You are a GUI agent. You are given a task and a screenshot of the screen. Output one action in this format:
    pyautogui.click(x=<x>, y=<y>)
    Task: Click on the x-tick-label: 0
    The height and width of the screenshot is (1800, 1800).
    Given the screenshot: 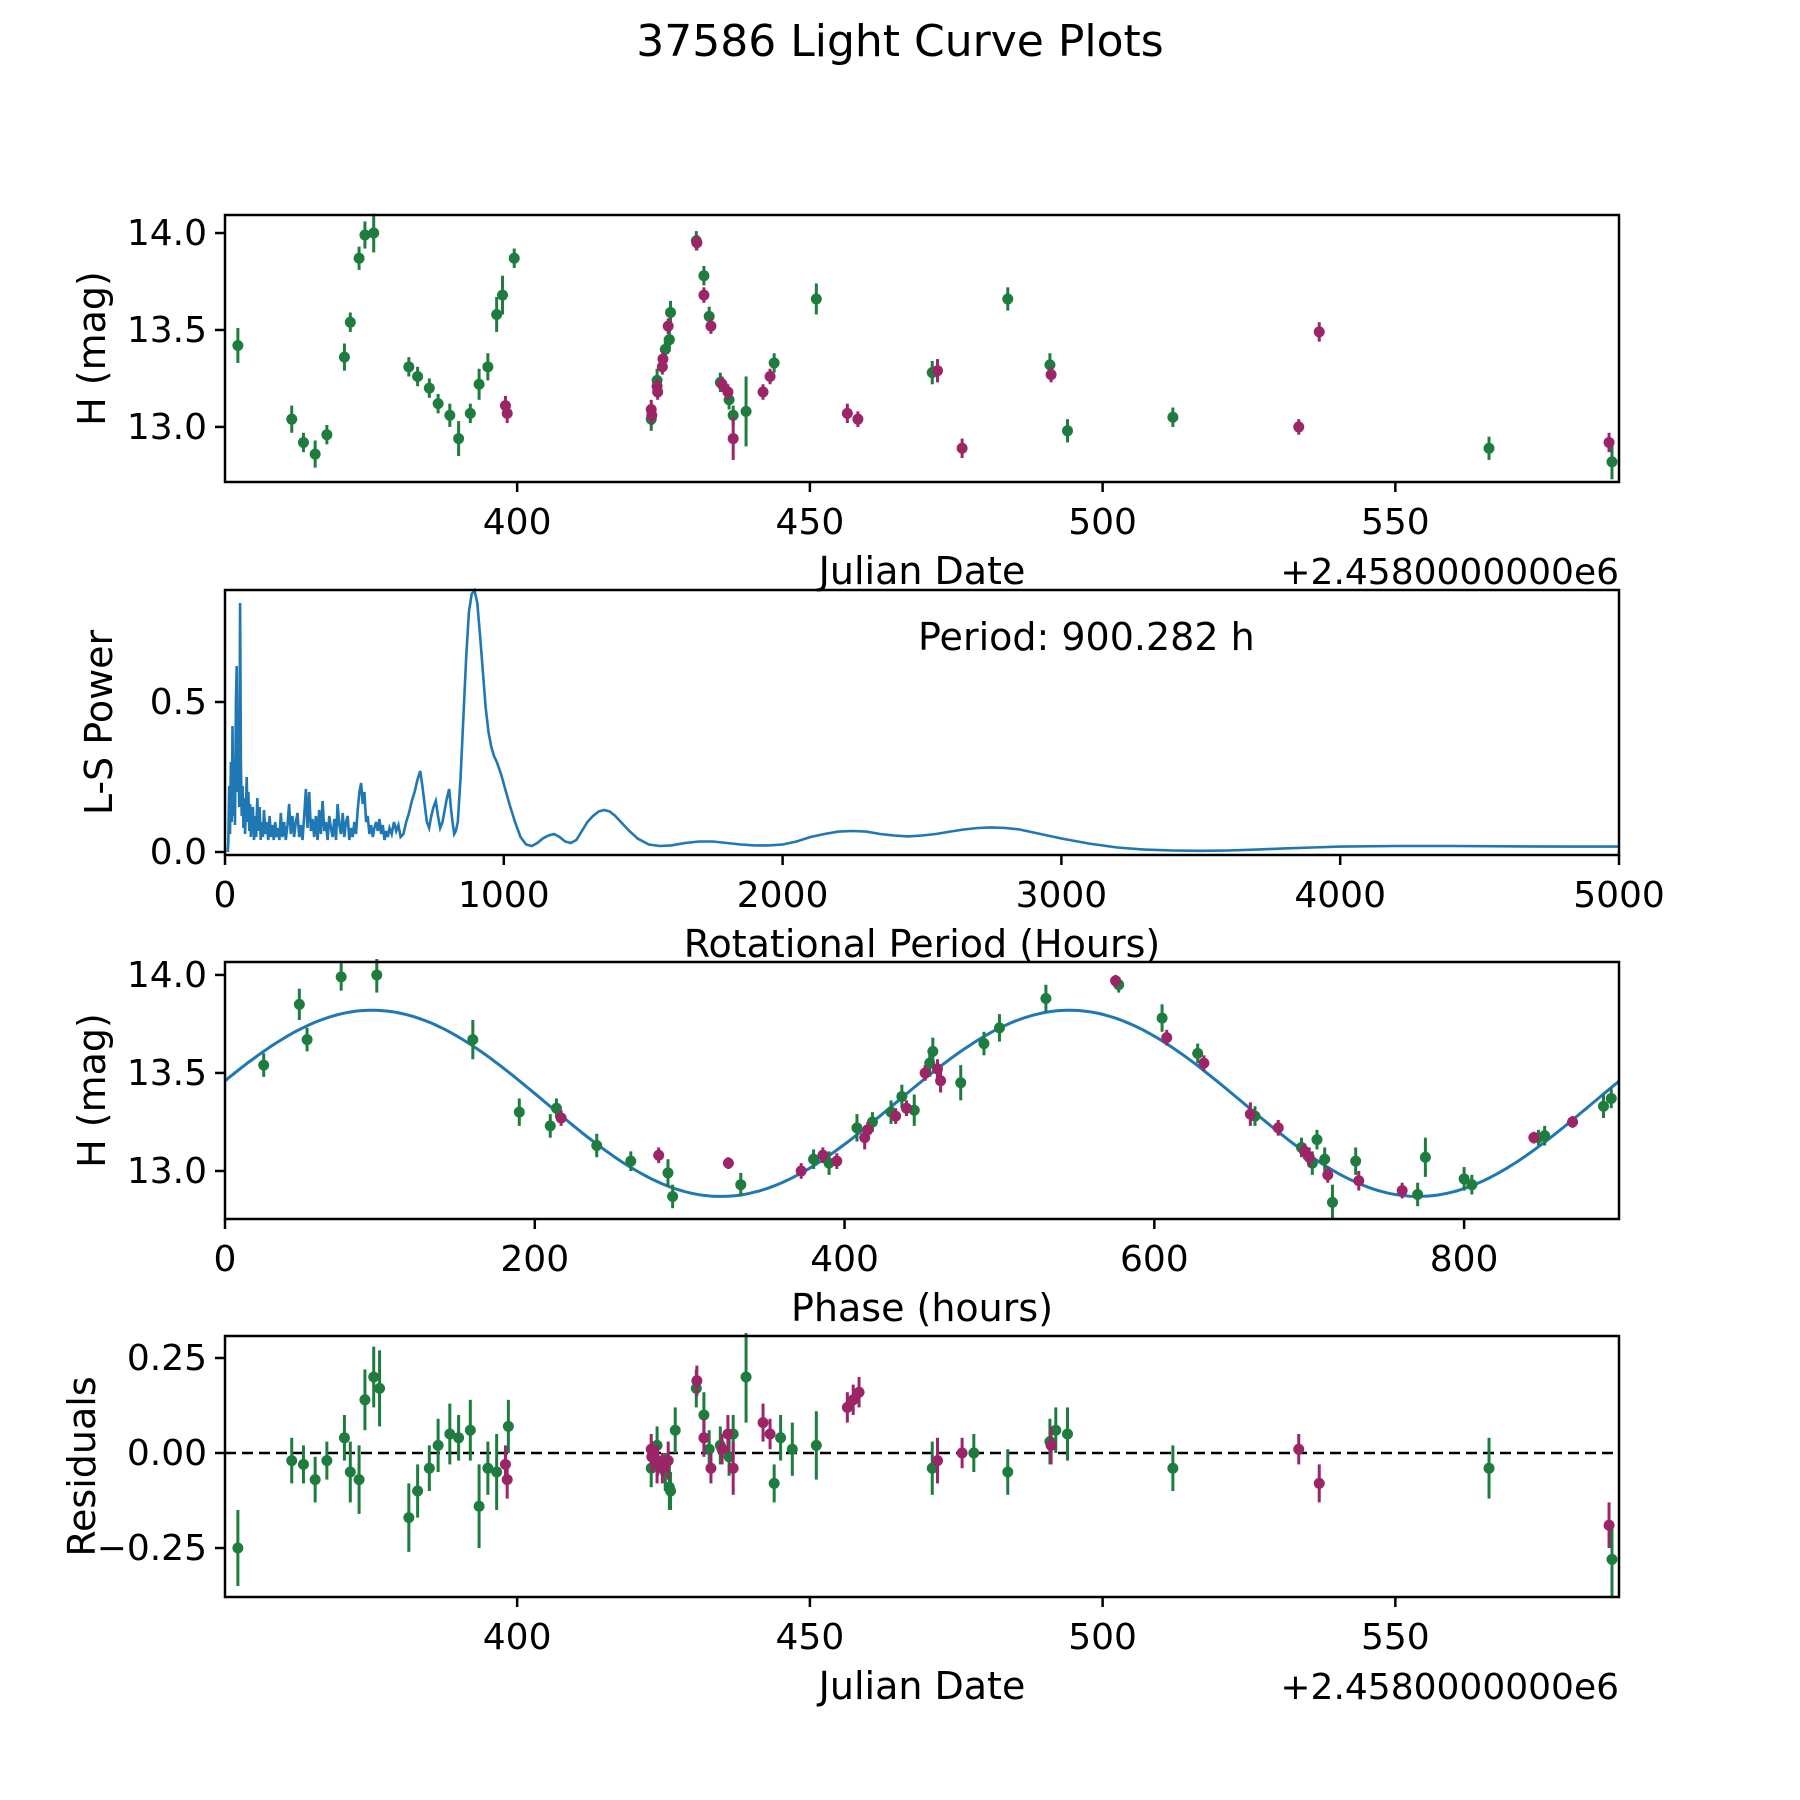 What is the action you would take?
    pyautogui.click(x=225, y=1259)
    